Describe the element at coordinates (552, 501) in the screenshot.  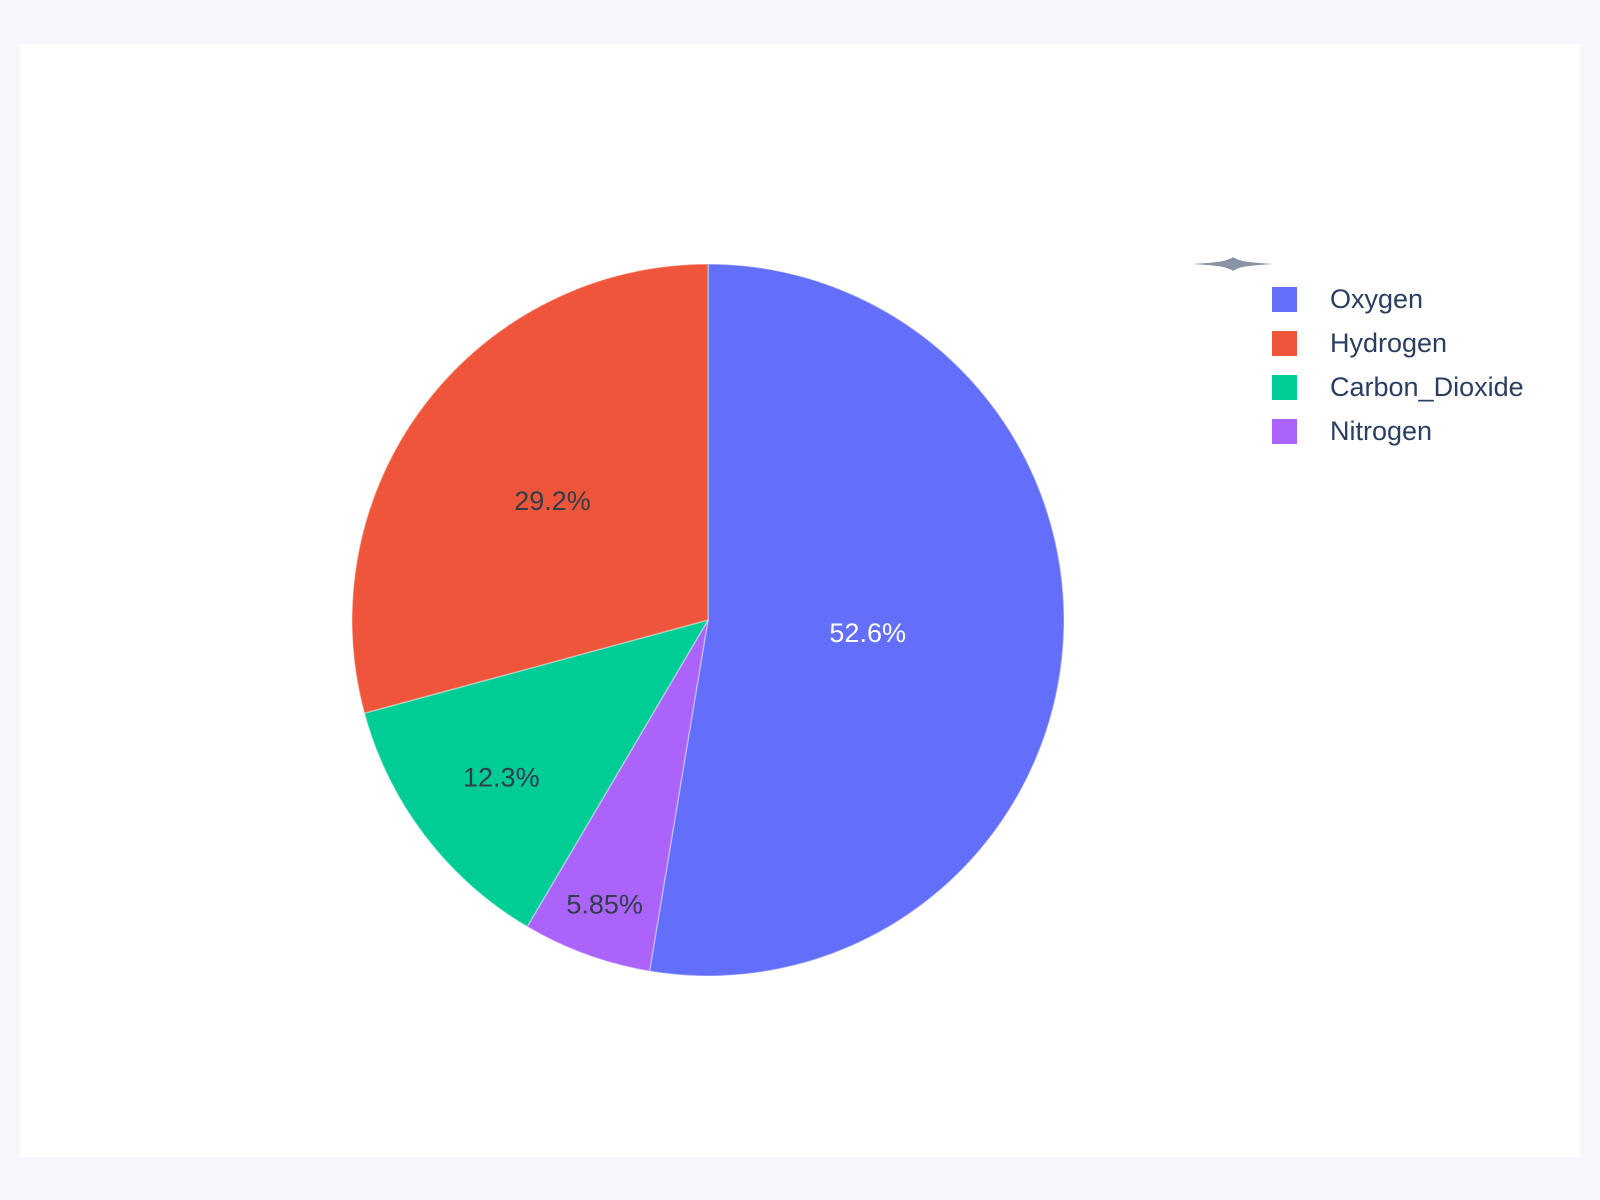
I see `pie-value-label-hydrogen: 29.2%` at that location.